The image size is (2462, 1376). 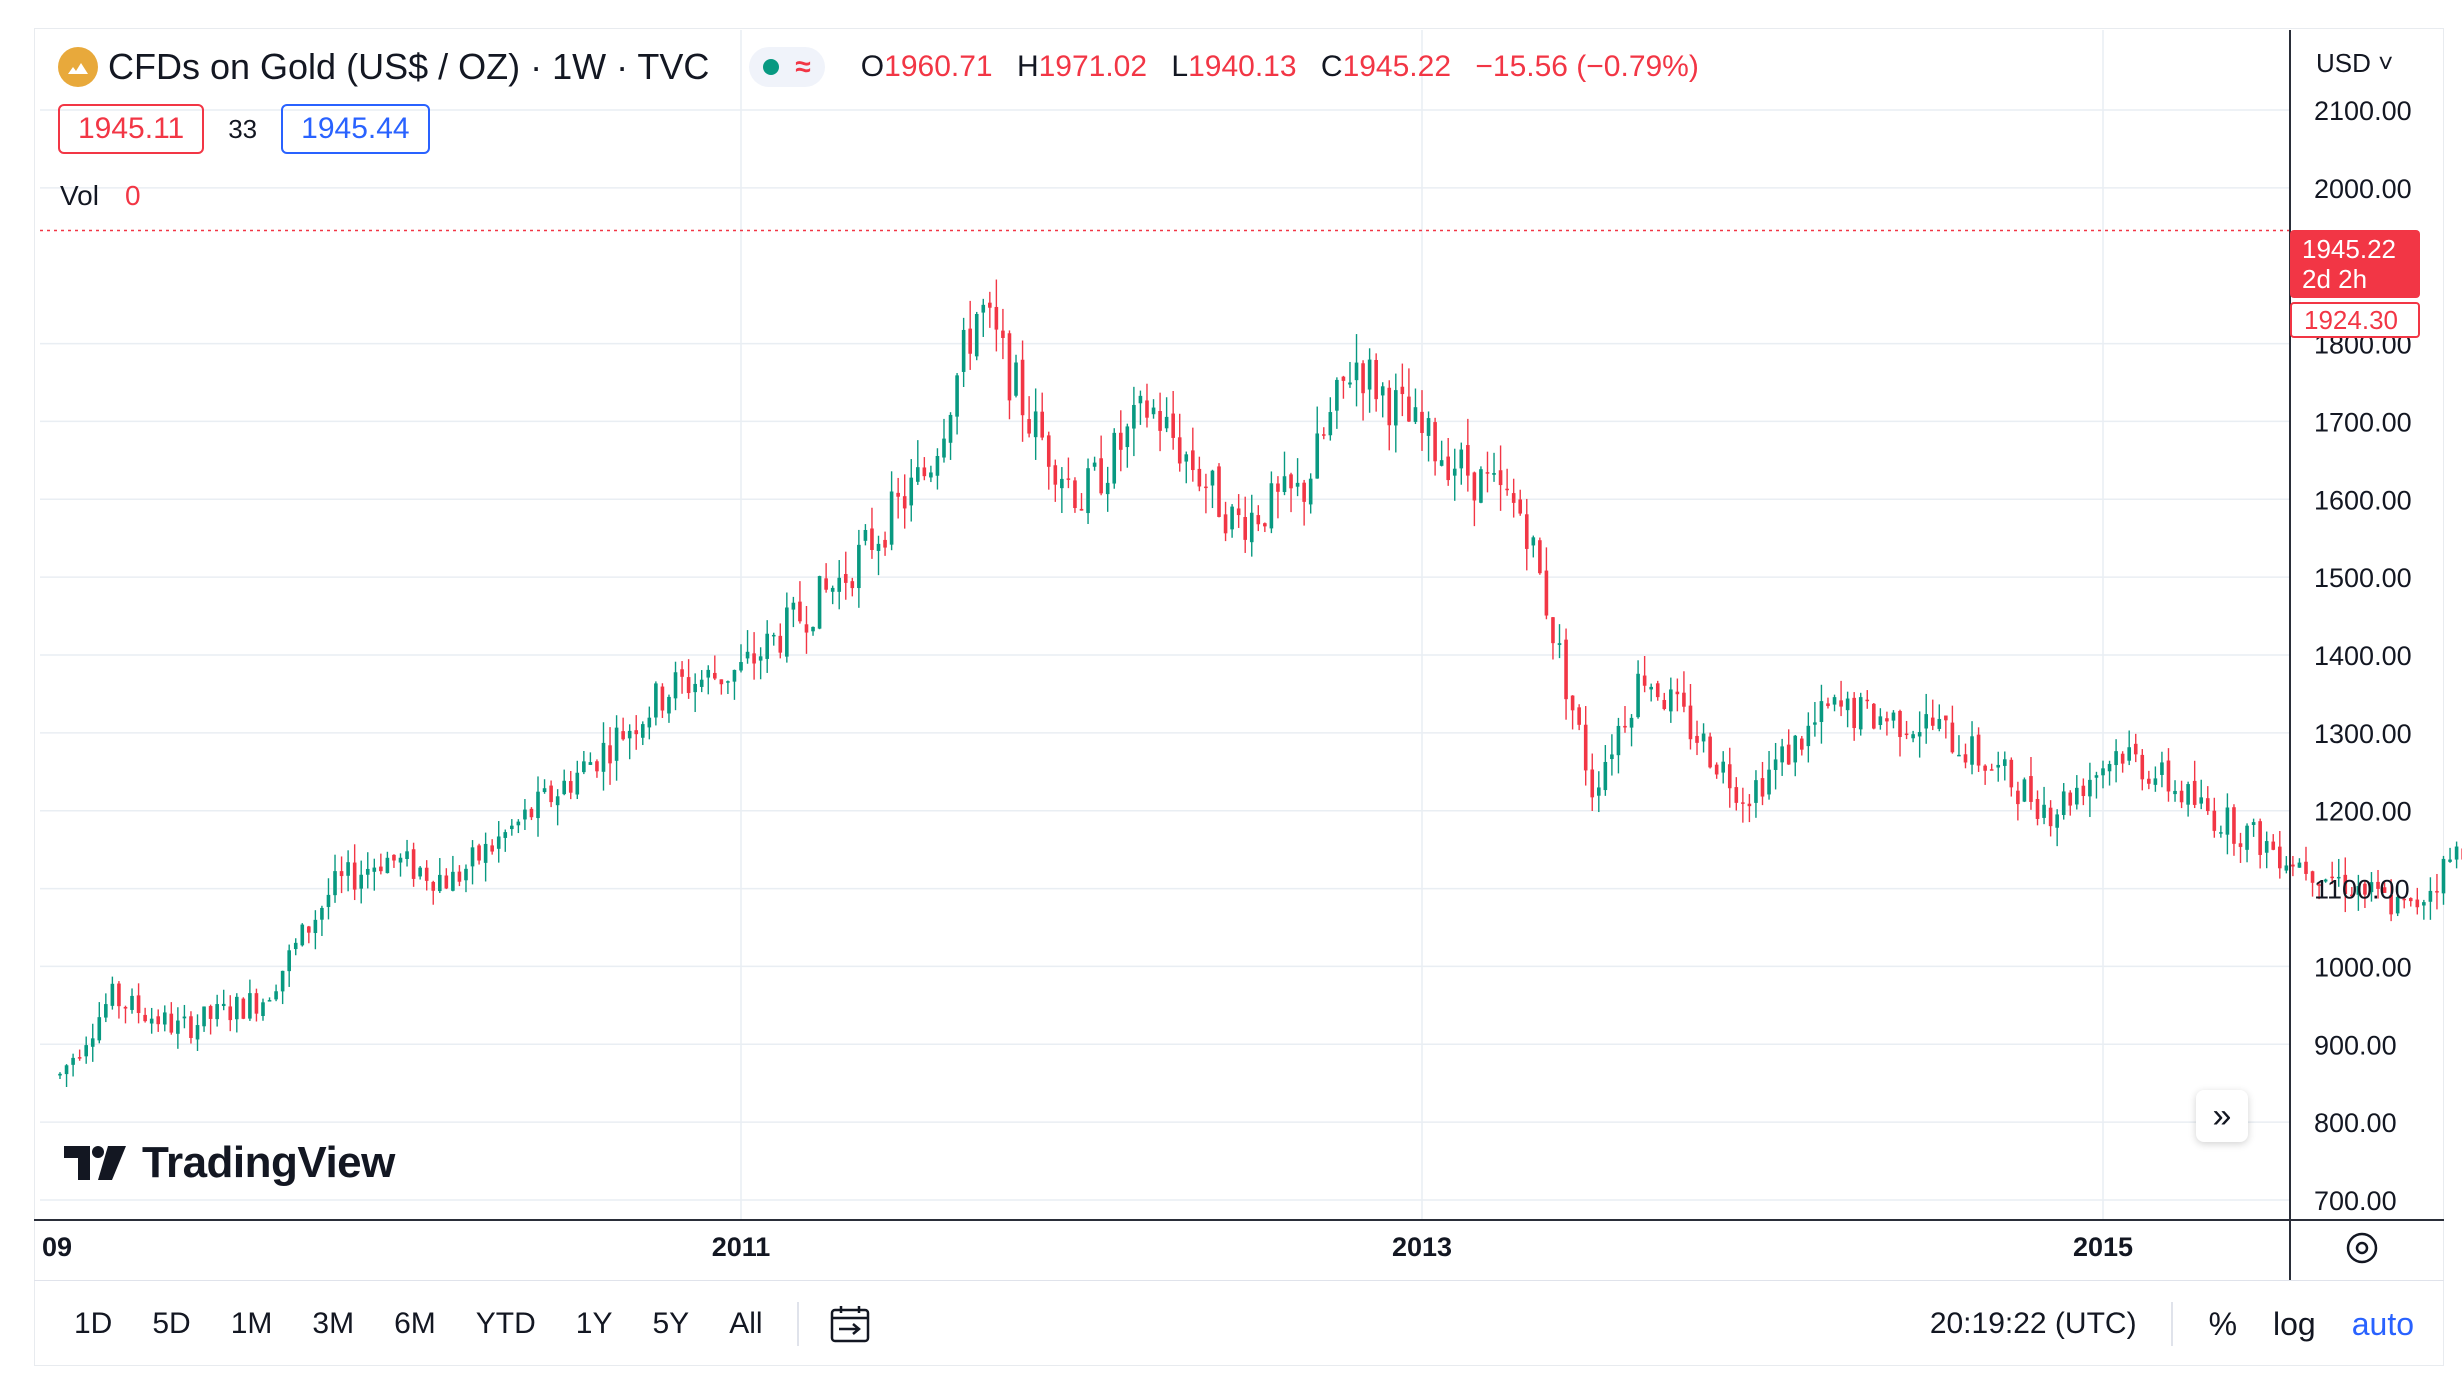 I want to click on range-5d-button: 5D, so click(x=171, y=1323).